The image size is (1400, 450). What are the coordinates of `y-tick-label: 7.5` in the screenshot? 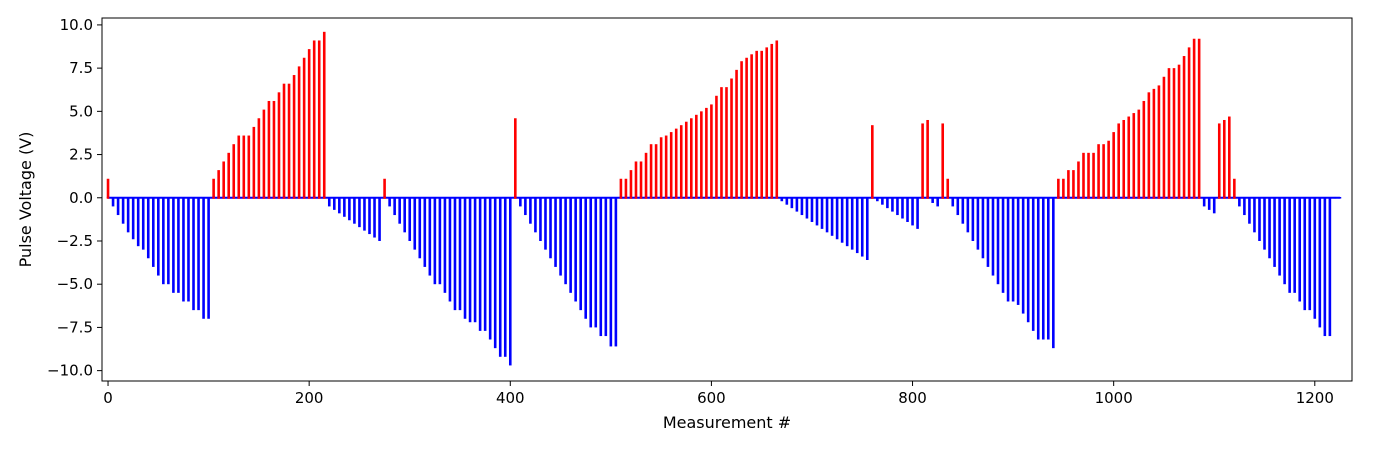 It's located at (81, 68).